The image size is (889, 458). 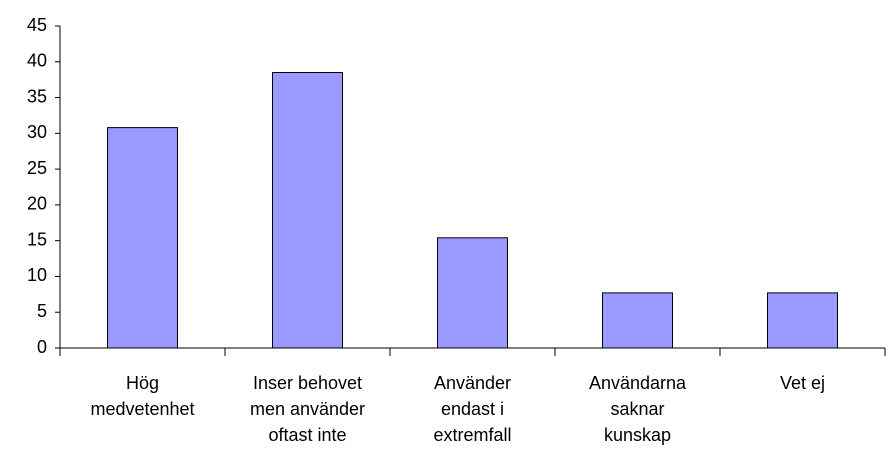 I want to click on y-tick-label: 20, so click(x=37, y=204).